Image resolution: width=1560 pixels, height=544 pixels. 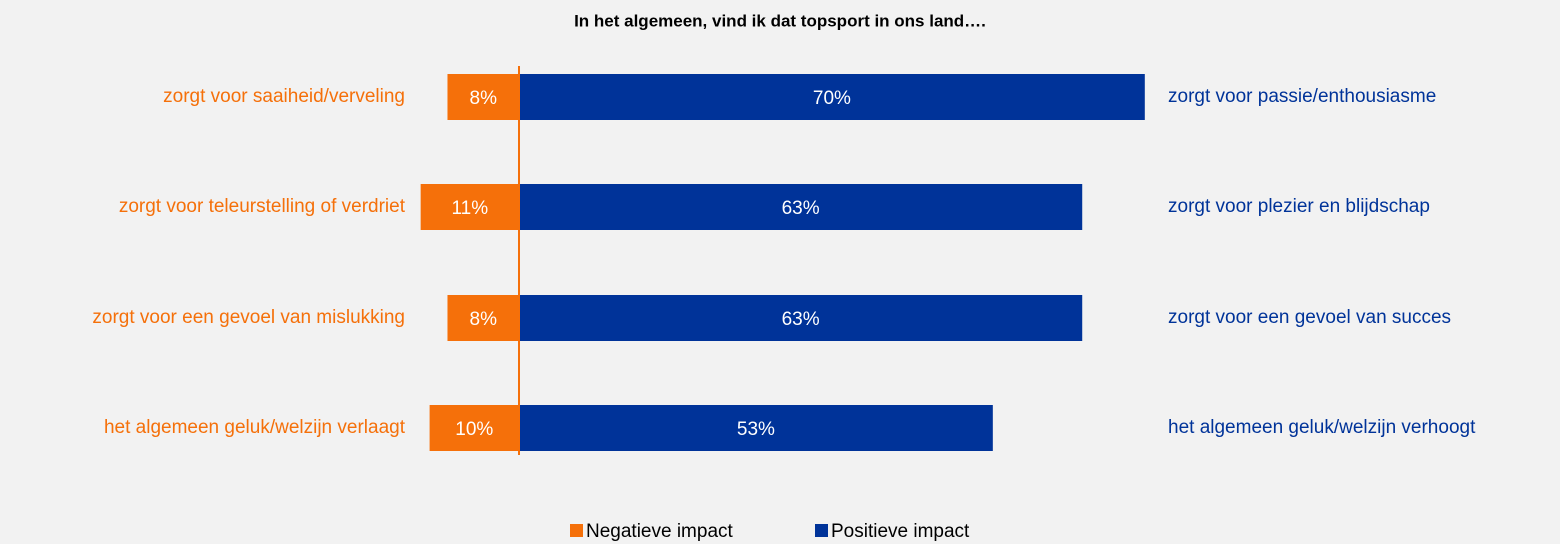 What do you see at coordinates (1322, 427) in the screenshot?
I see `category-label: het algemeen geluk/welzijn verhoogt` at bounding box center [1322, 427].